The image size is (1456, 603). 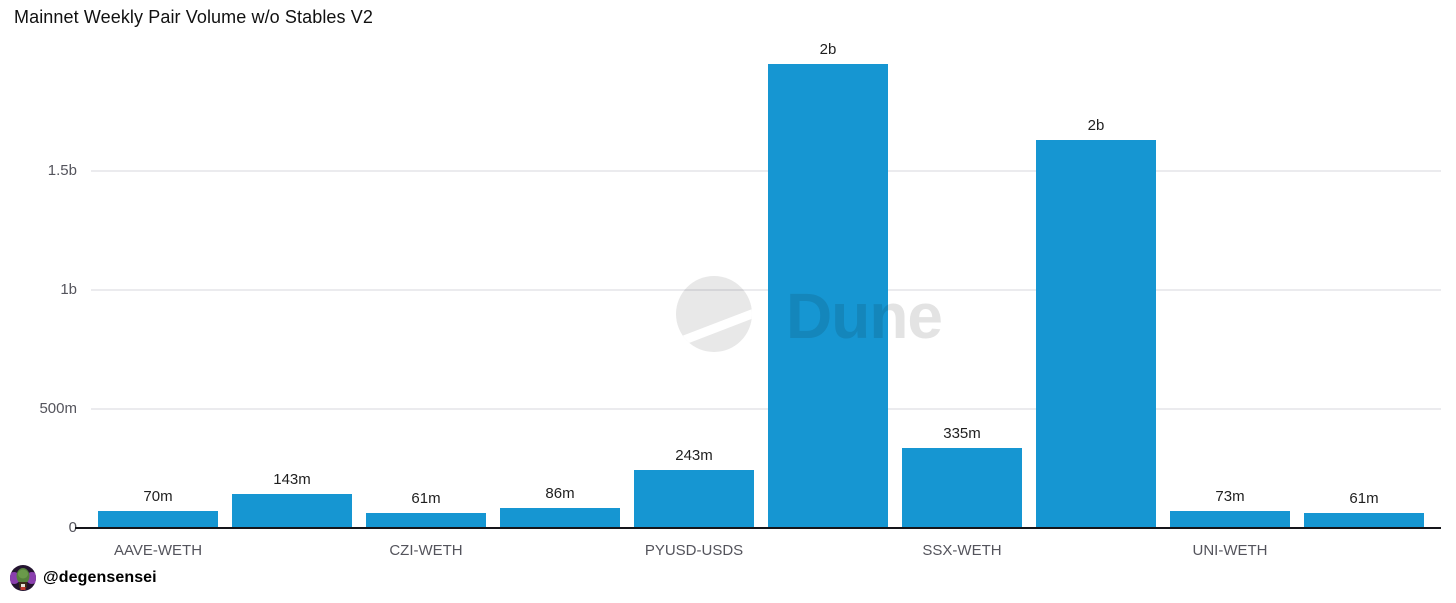 What do you see at coordinates (962, 550) in the screenshot?
I see `x-tick-label-SSX-WETH: SSX-WETH` at bounding box center [962, 550].